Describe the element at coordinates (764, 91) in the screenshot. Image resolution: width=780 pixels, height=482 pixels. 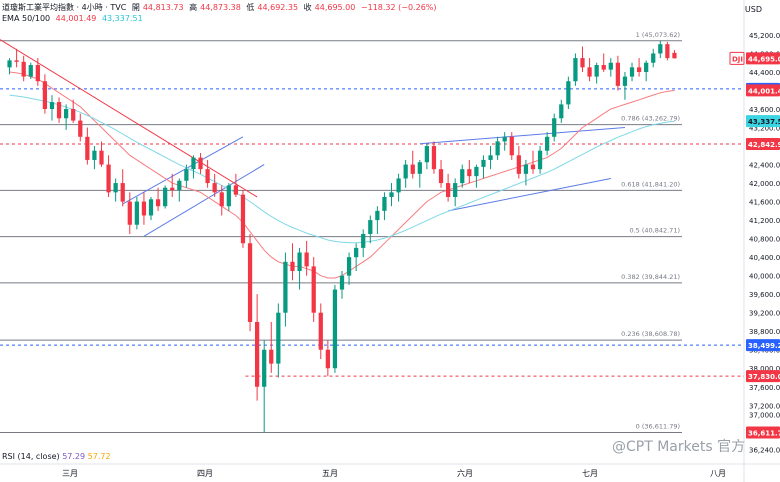
I see `price-tag-label: 44,001.49` at that location.